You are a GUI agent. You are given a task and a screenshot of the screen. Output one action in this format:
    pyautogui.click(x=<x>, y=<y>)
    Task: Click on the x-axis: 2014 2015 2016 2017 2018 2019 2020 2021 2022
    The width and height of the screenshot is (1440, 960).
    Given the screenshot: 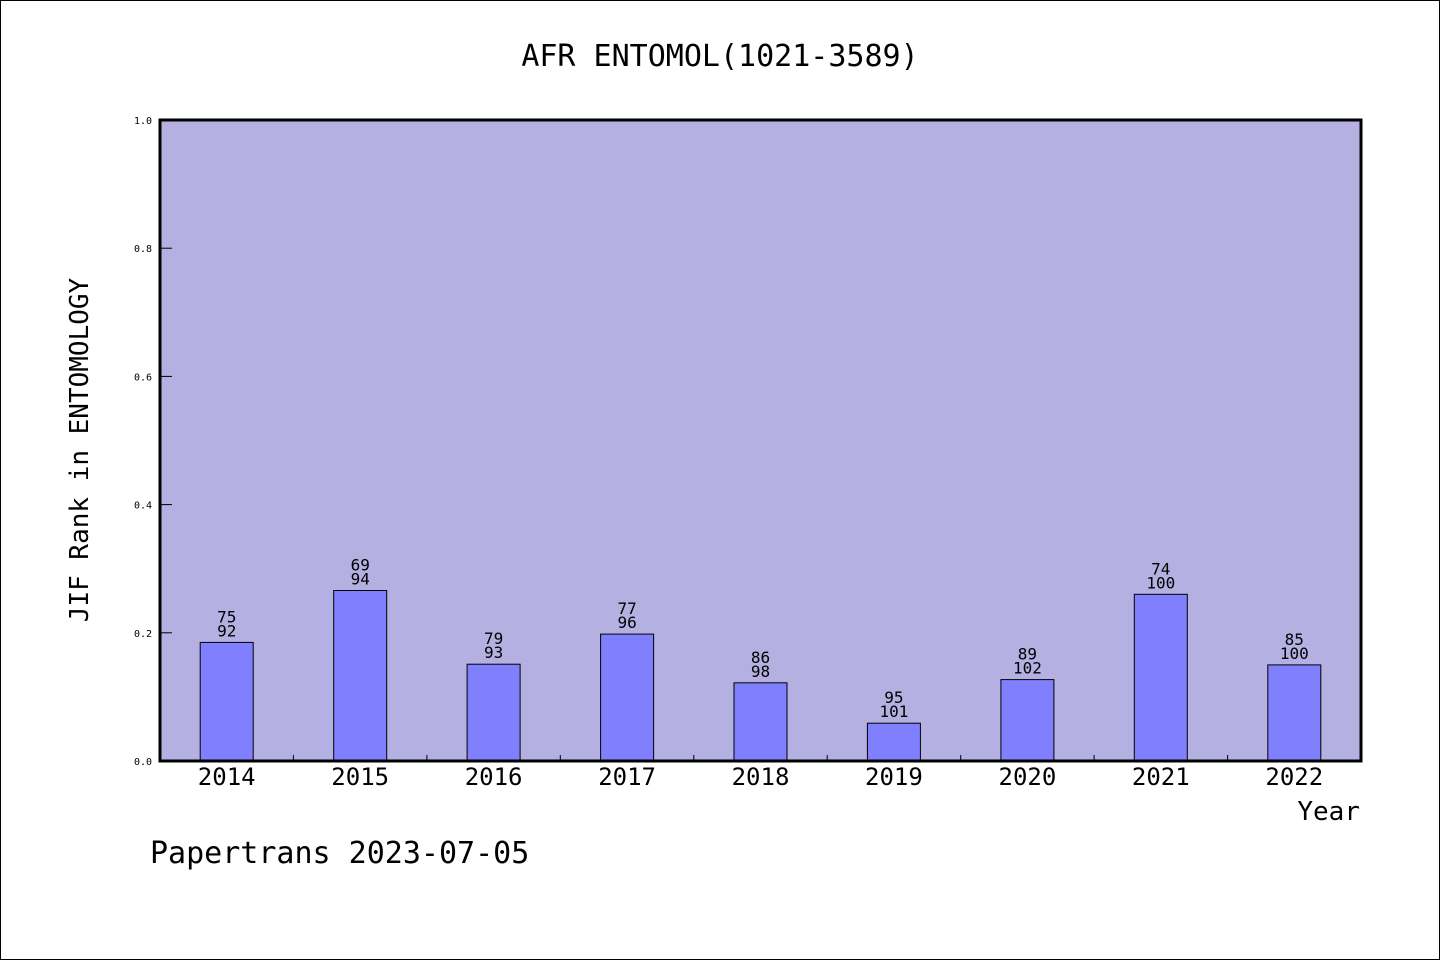 What is the action you would take?
    pyautogui.click(x=760, y=773)
    